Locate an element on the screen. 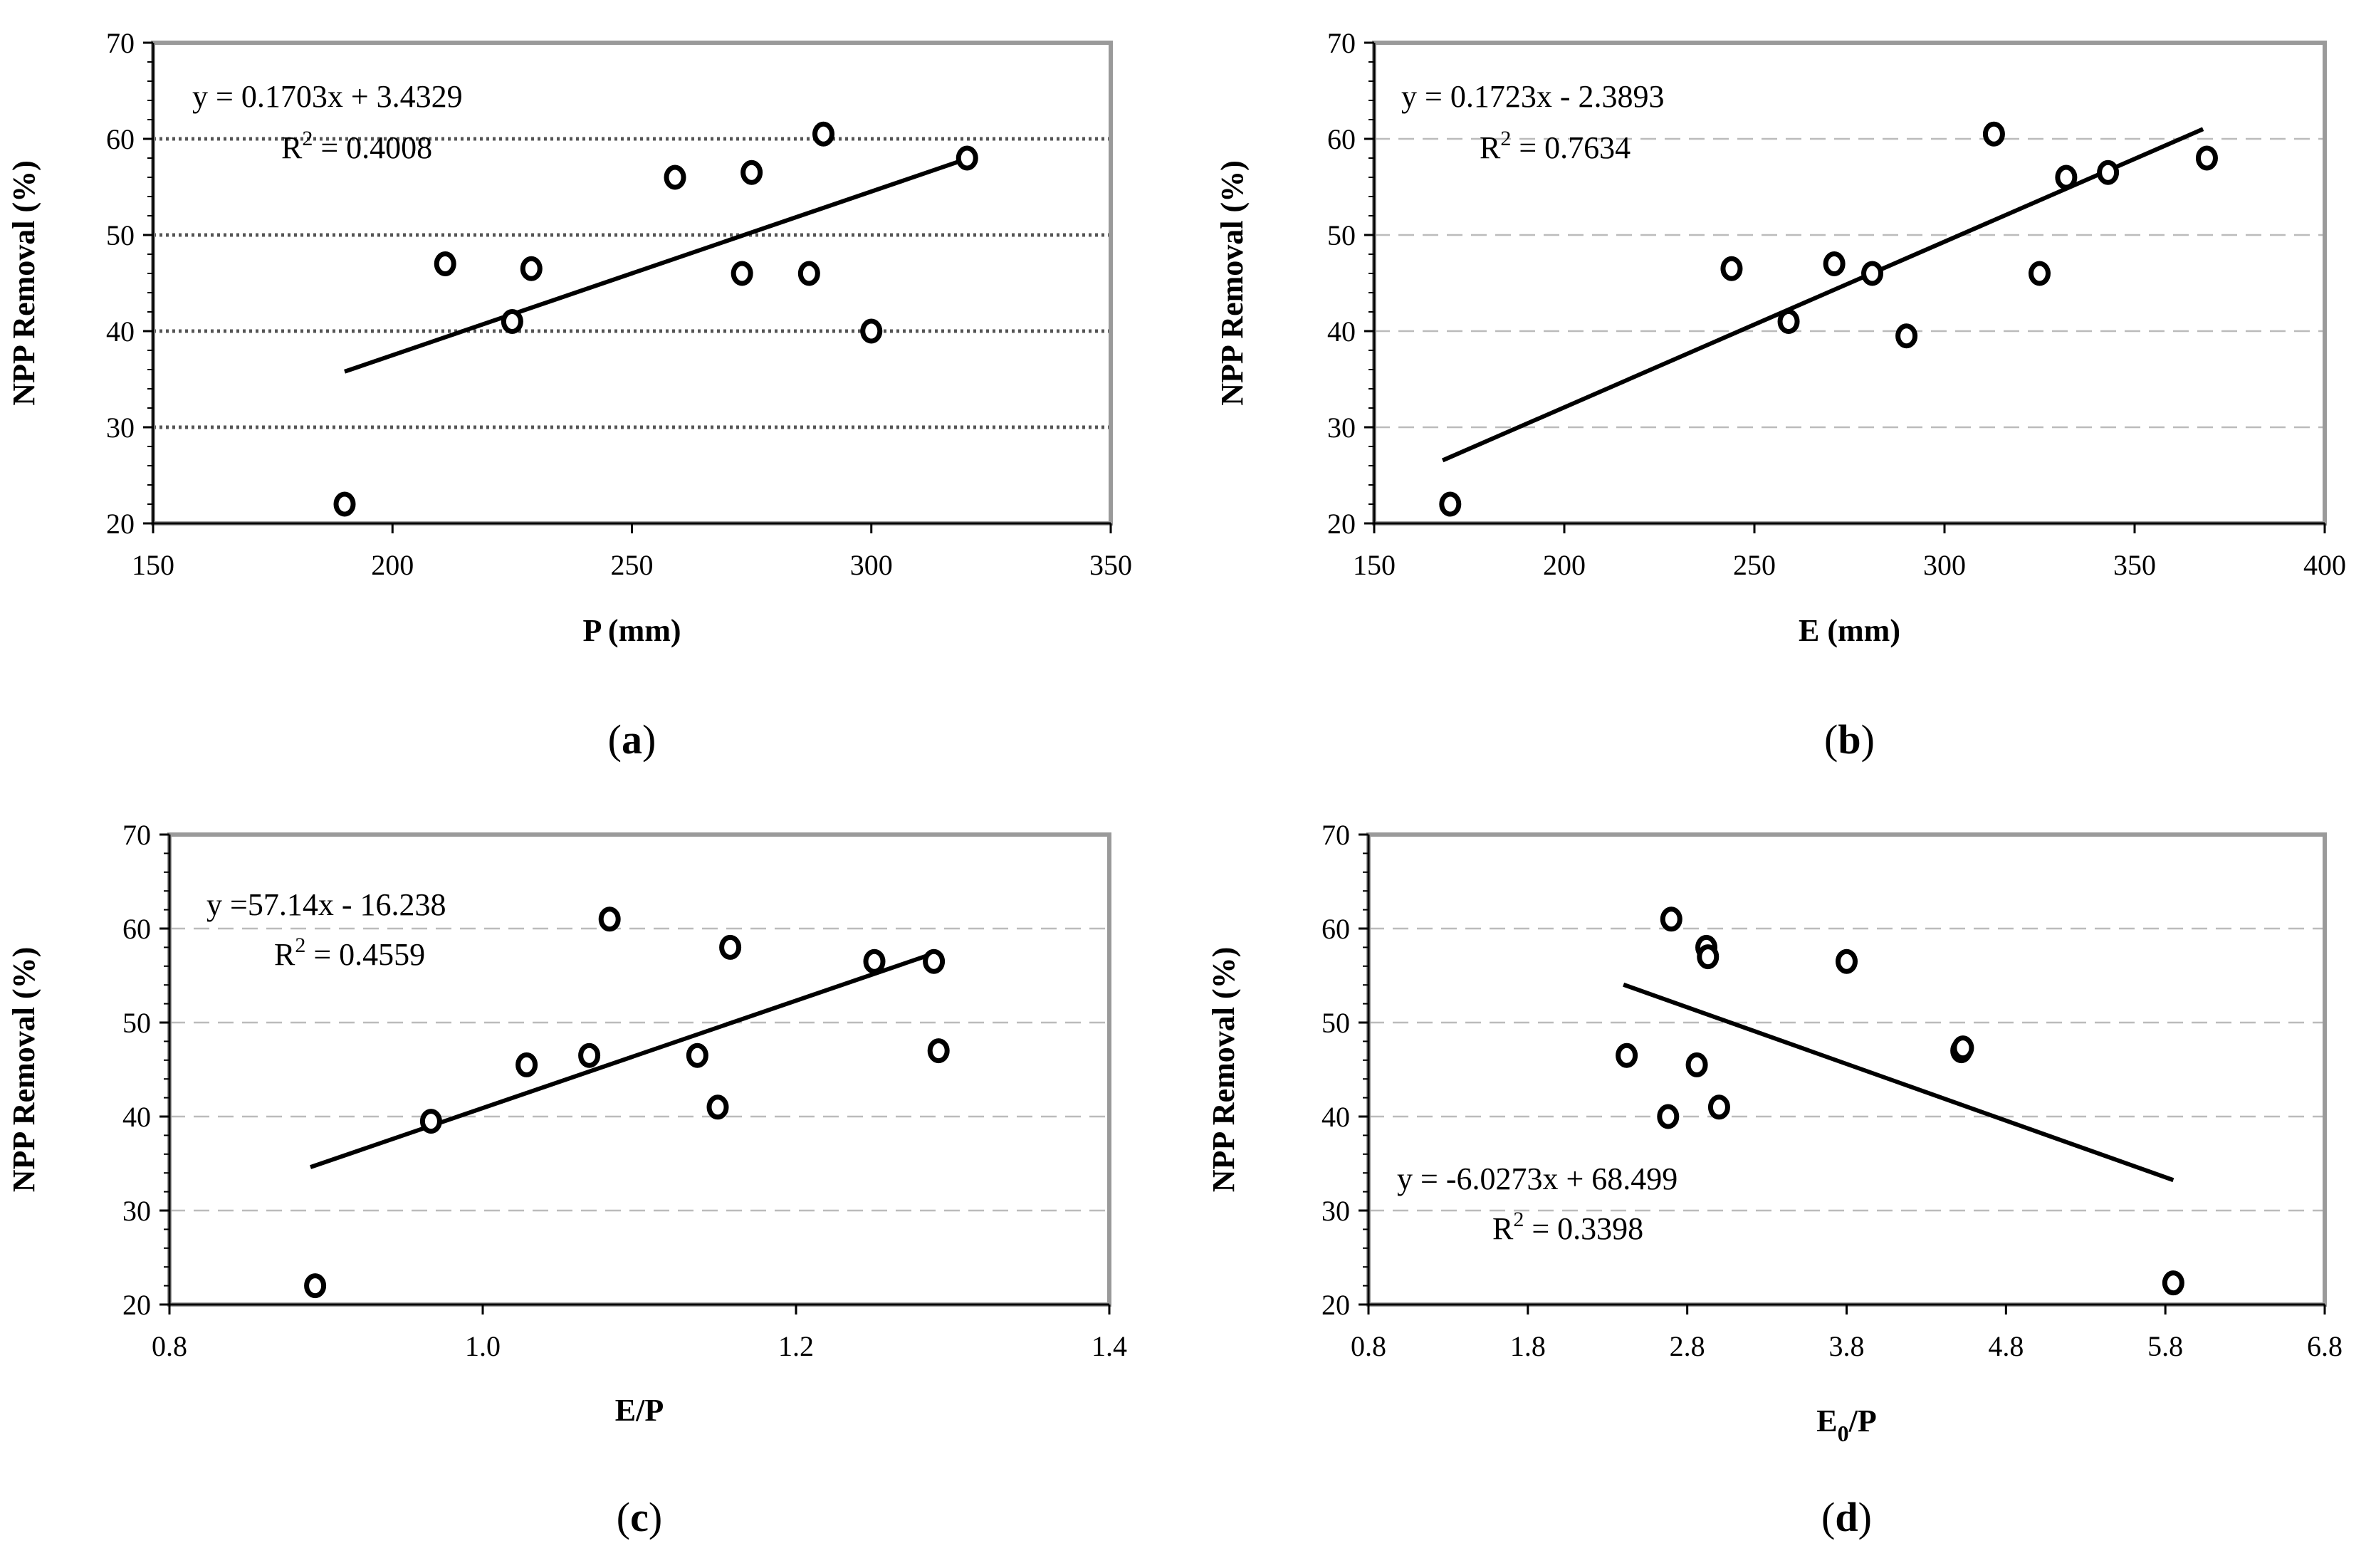 Image resolution: width=2371 pixels, height=1568 pixels. x-axis-title-main: E is located at coordinates (1827, 1421).